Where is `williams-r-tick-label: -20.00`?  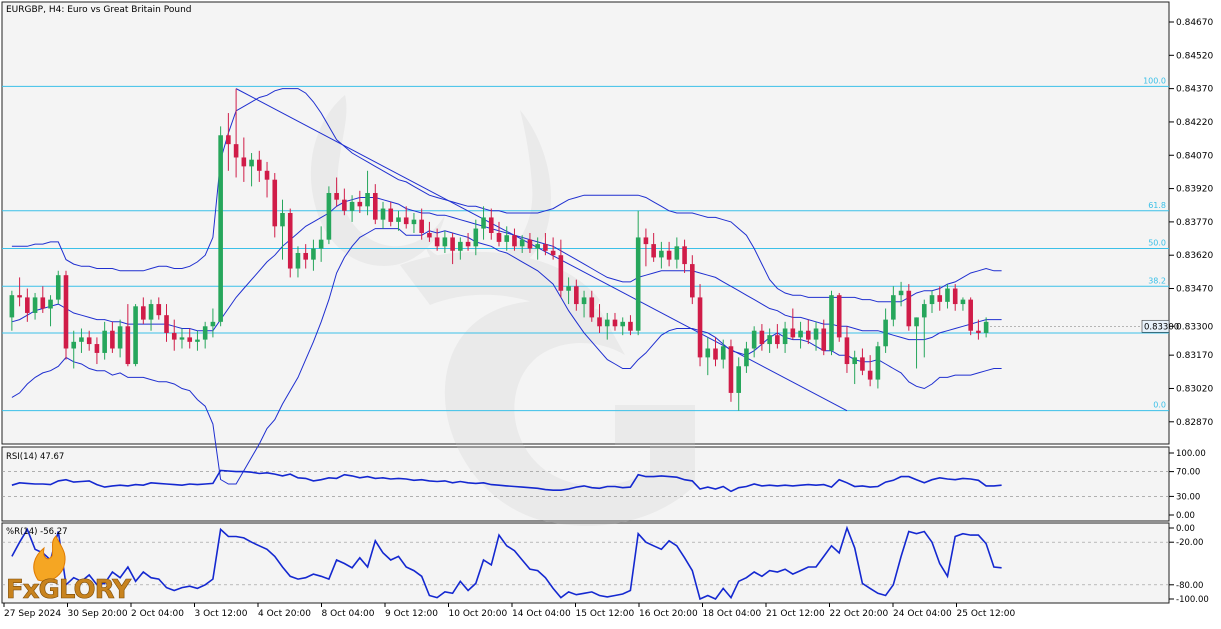
williams-r-tick-label: -20.00 is located at coordinates (1189, 543).